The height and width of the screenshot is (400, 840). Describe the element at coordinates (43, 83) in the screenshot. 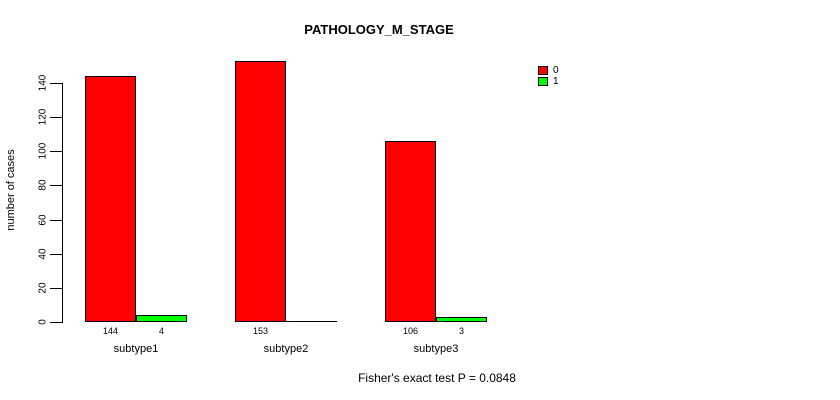

I see `y-tick-label: 140` at that location.